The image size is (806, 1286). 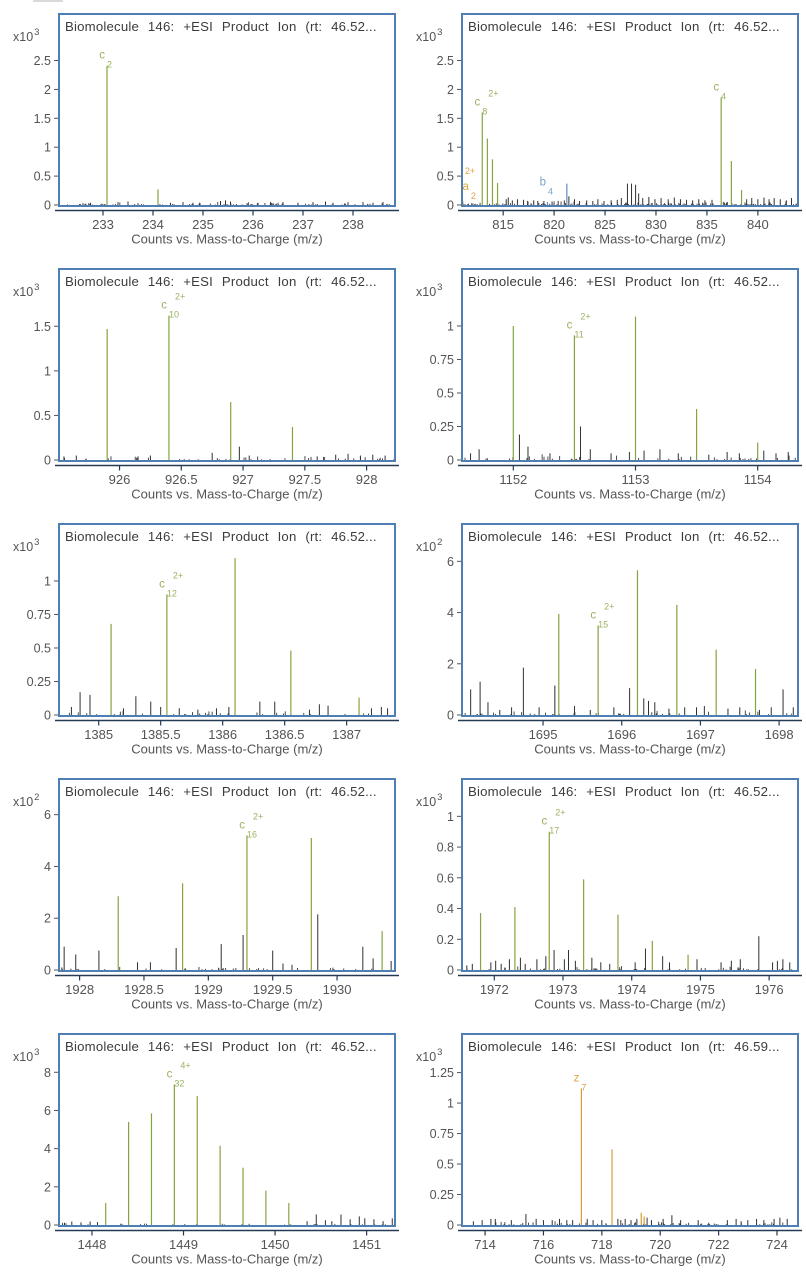 I want to click on x-tick-label: 233, so click(x=103, y=224).